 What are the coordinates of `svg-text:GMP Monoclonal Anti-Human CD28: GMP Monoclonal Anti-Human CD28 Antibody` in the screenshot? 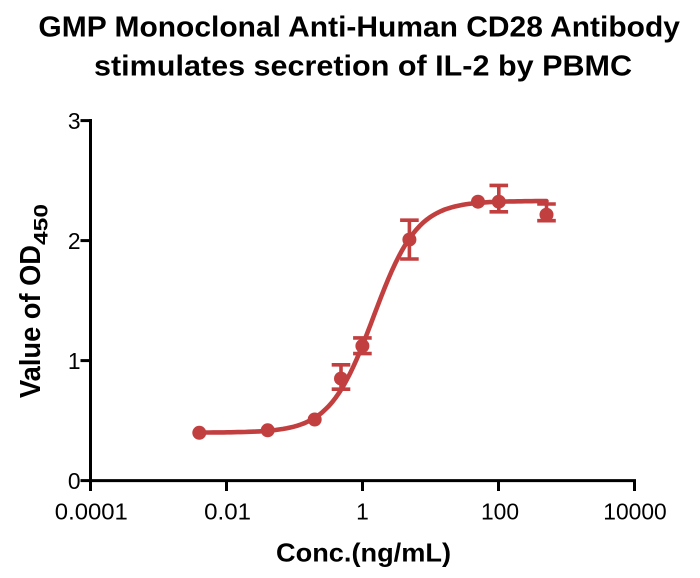 It's located at (359, 28).